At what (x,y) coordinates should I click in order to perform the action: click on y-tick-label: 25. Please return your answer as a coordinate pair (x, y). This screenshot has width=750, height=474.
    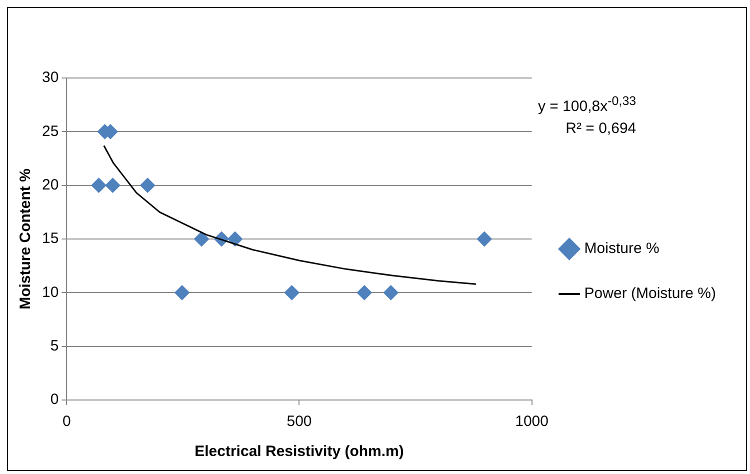
    Looking at the image, I should click on (50, 131).